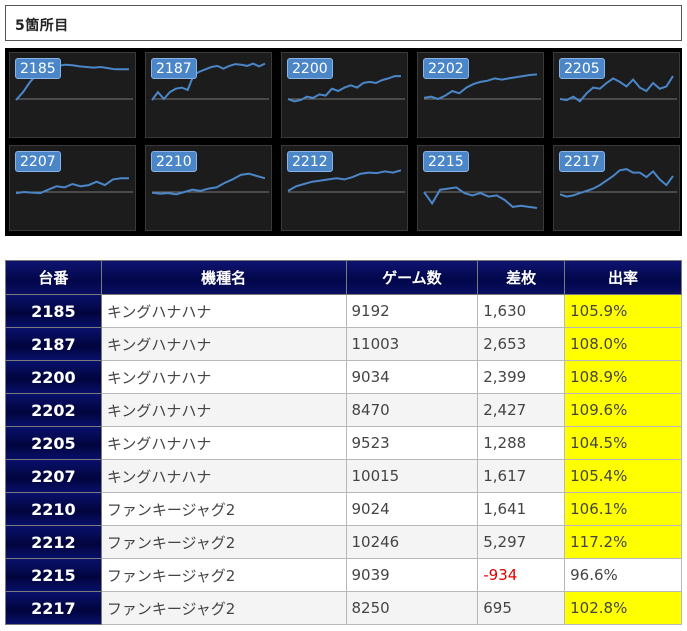 This screenshot has width=687, height=631. What do you see at coordinates (53, 344) in the screenshot?
I see `machine-no: 2187` at bounding box center [53, 344].